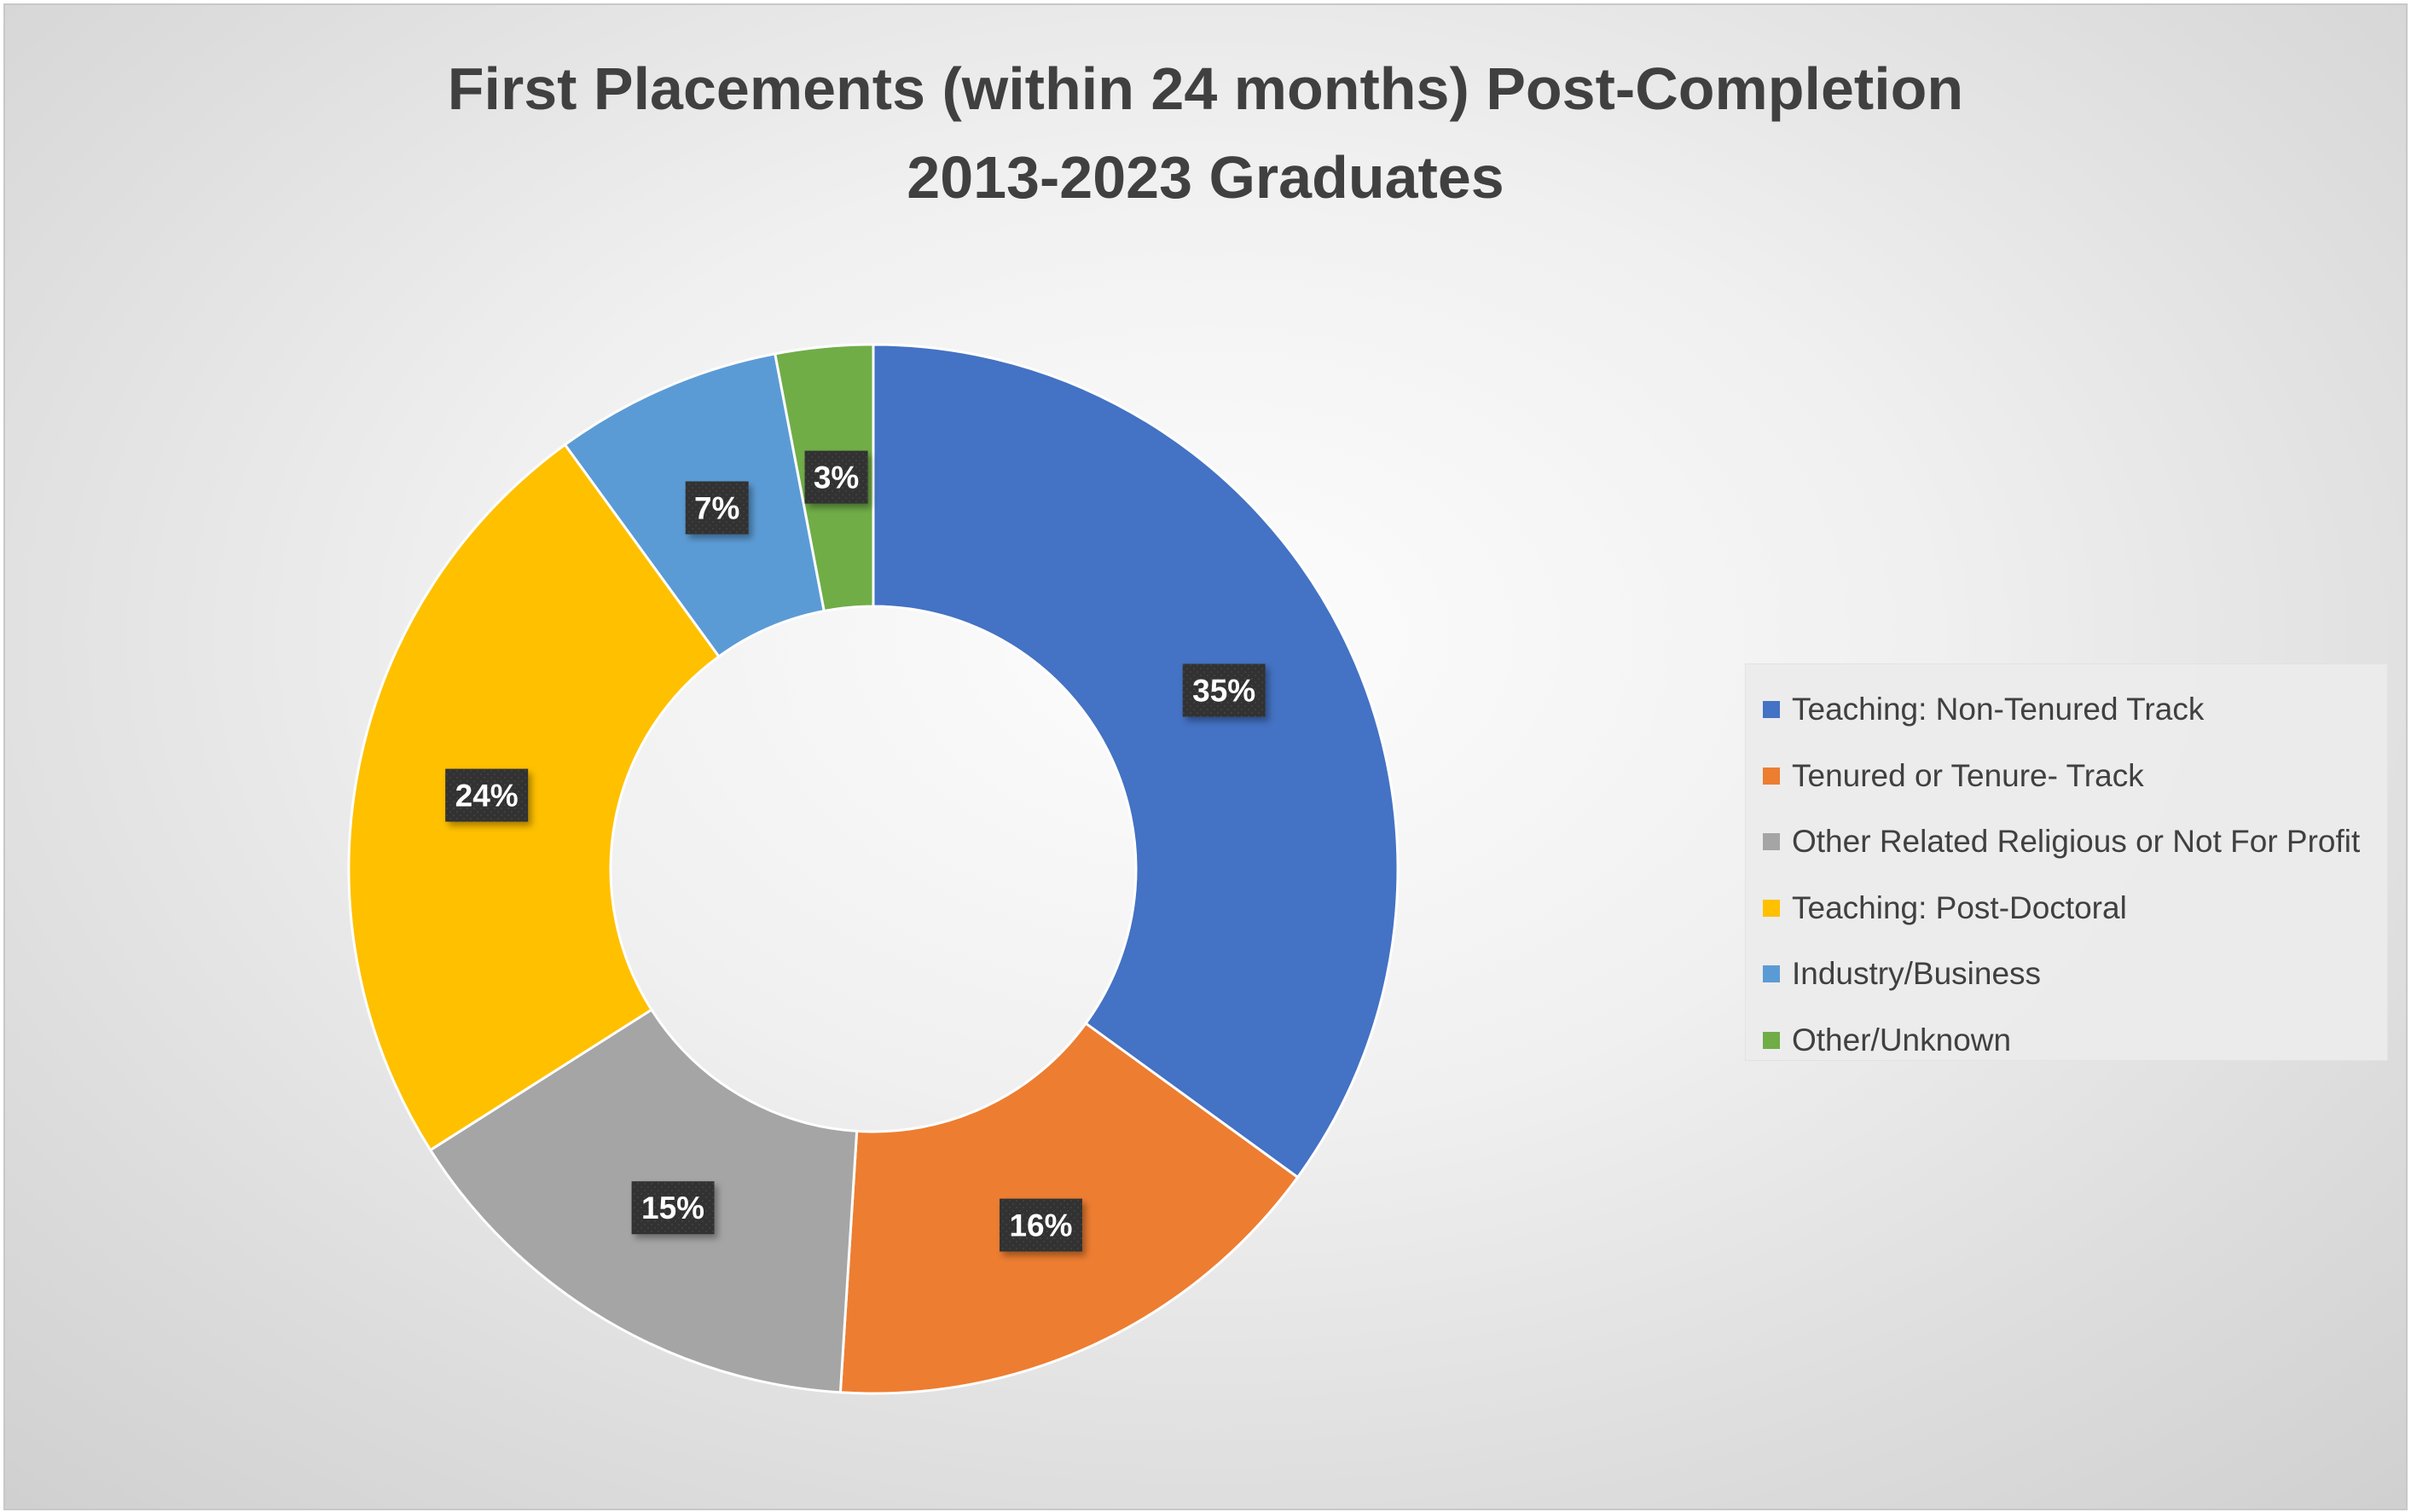 Image resolution: width=2411 pixels, height=1512 pixels. Describe the element at coordinates (1959, 907) in the screenshot. I see `legend-label: Teaching: Post-Doctoral` at that location.